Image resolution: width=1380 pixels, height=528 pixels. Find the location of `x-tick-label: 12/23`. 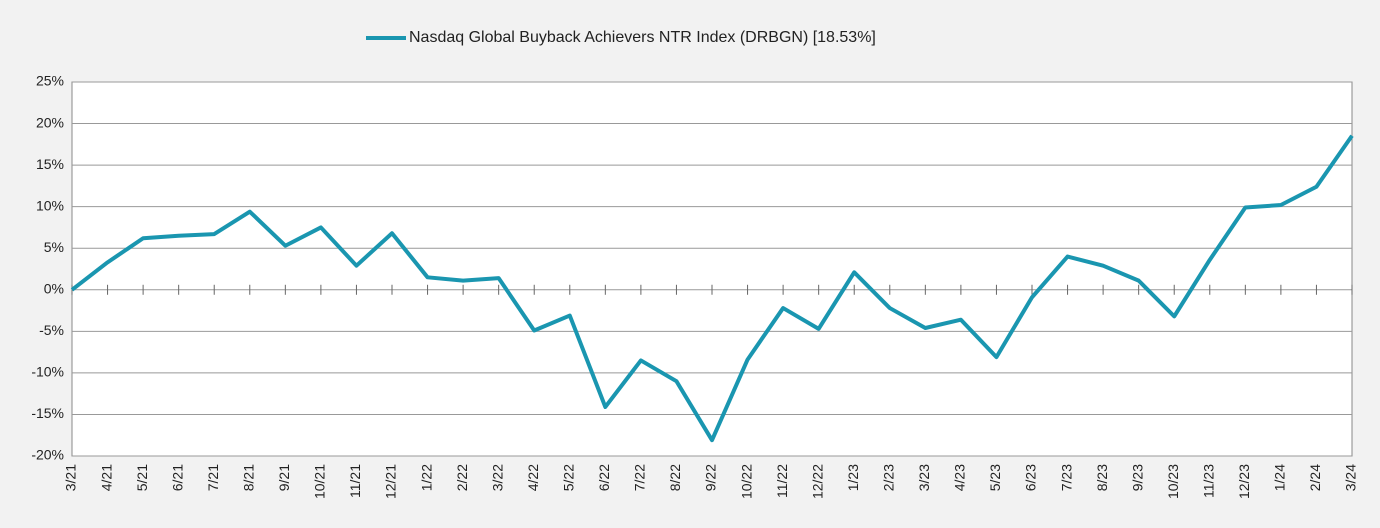

x-tick-label: 12/23 is located at coordinates (1244, 481).